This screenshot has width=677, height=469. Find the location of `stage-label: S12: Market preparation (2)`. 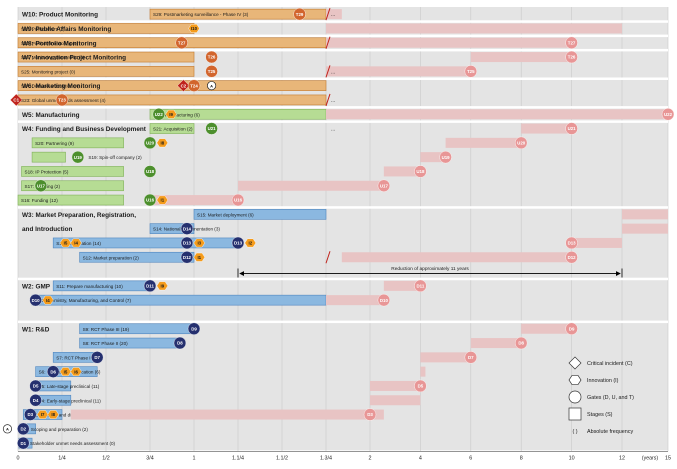

stage-label: S12: Market preparation (2) is located at coordinates (111, 257).